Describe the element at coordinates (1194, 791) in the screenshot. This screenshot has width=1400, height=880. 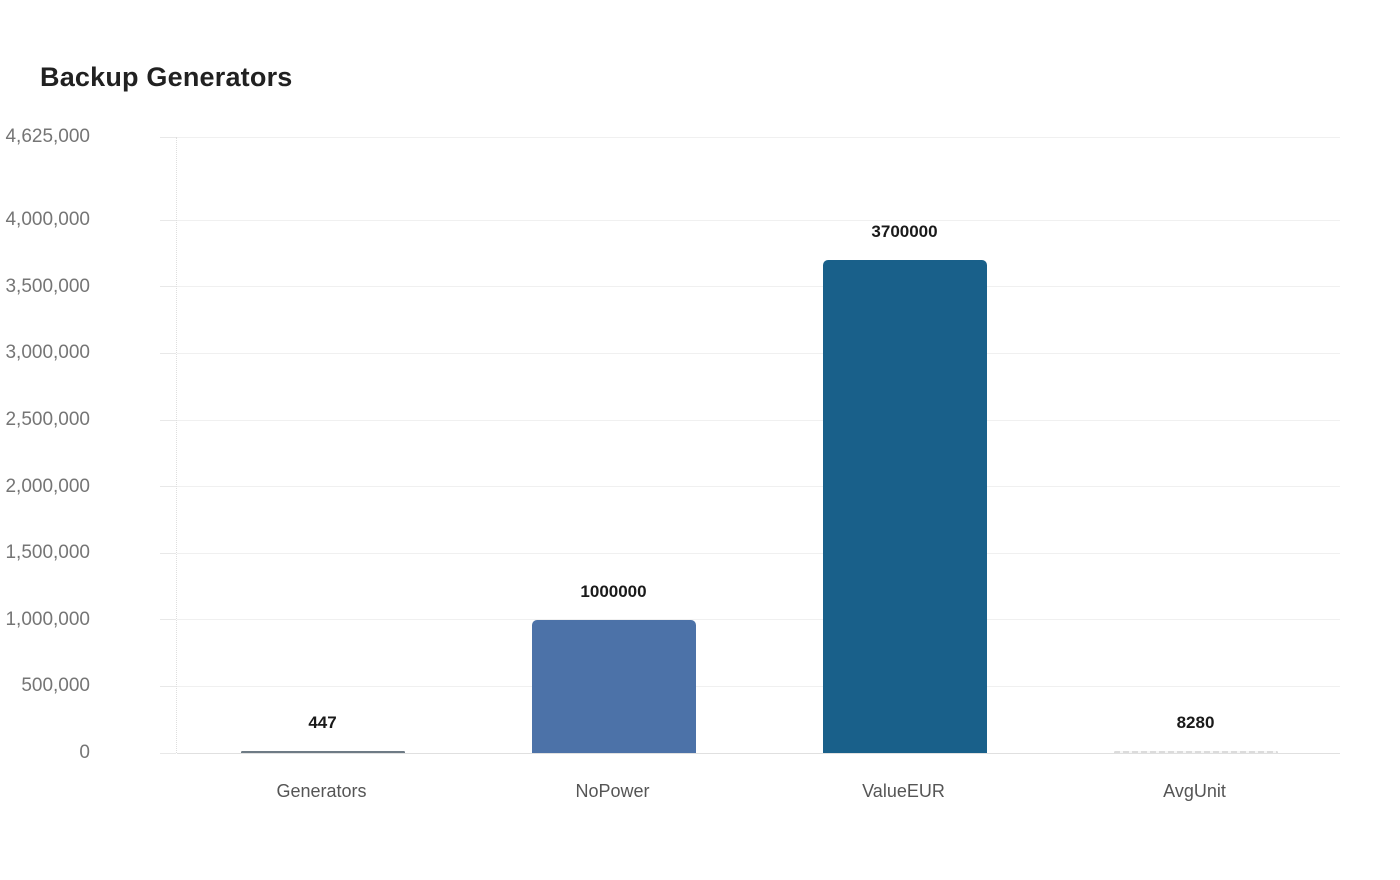
I see `x-category-label: AvgUnit` at that location.